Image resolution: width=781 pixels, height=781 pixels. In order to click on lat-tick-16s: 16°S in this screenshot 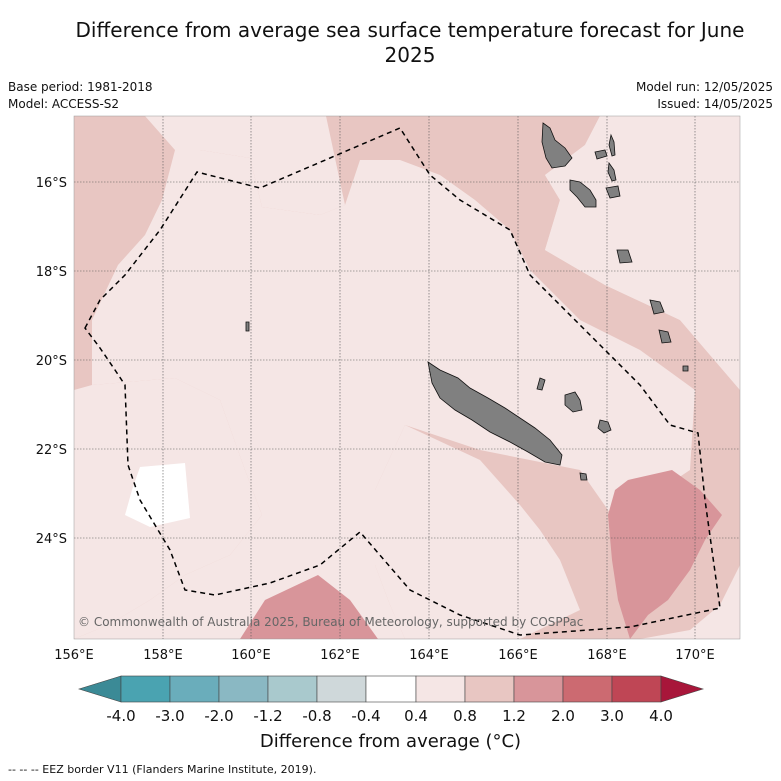, I will do `click(51, 183)`.